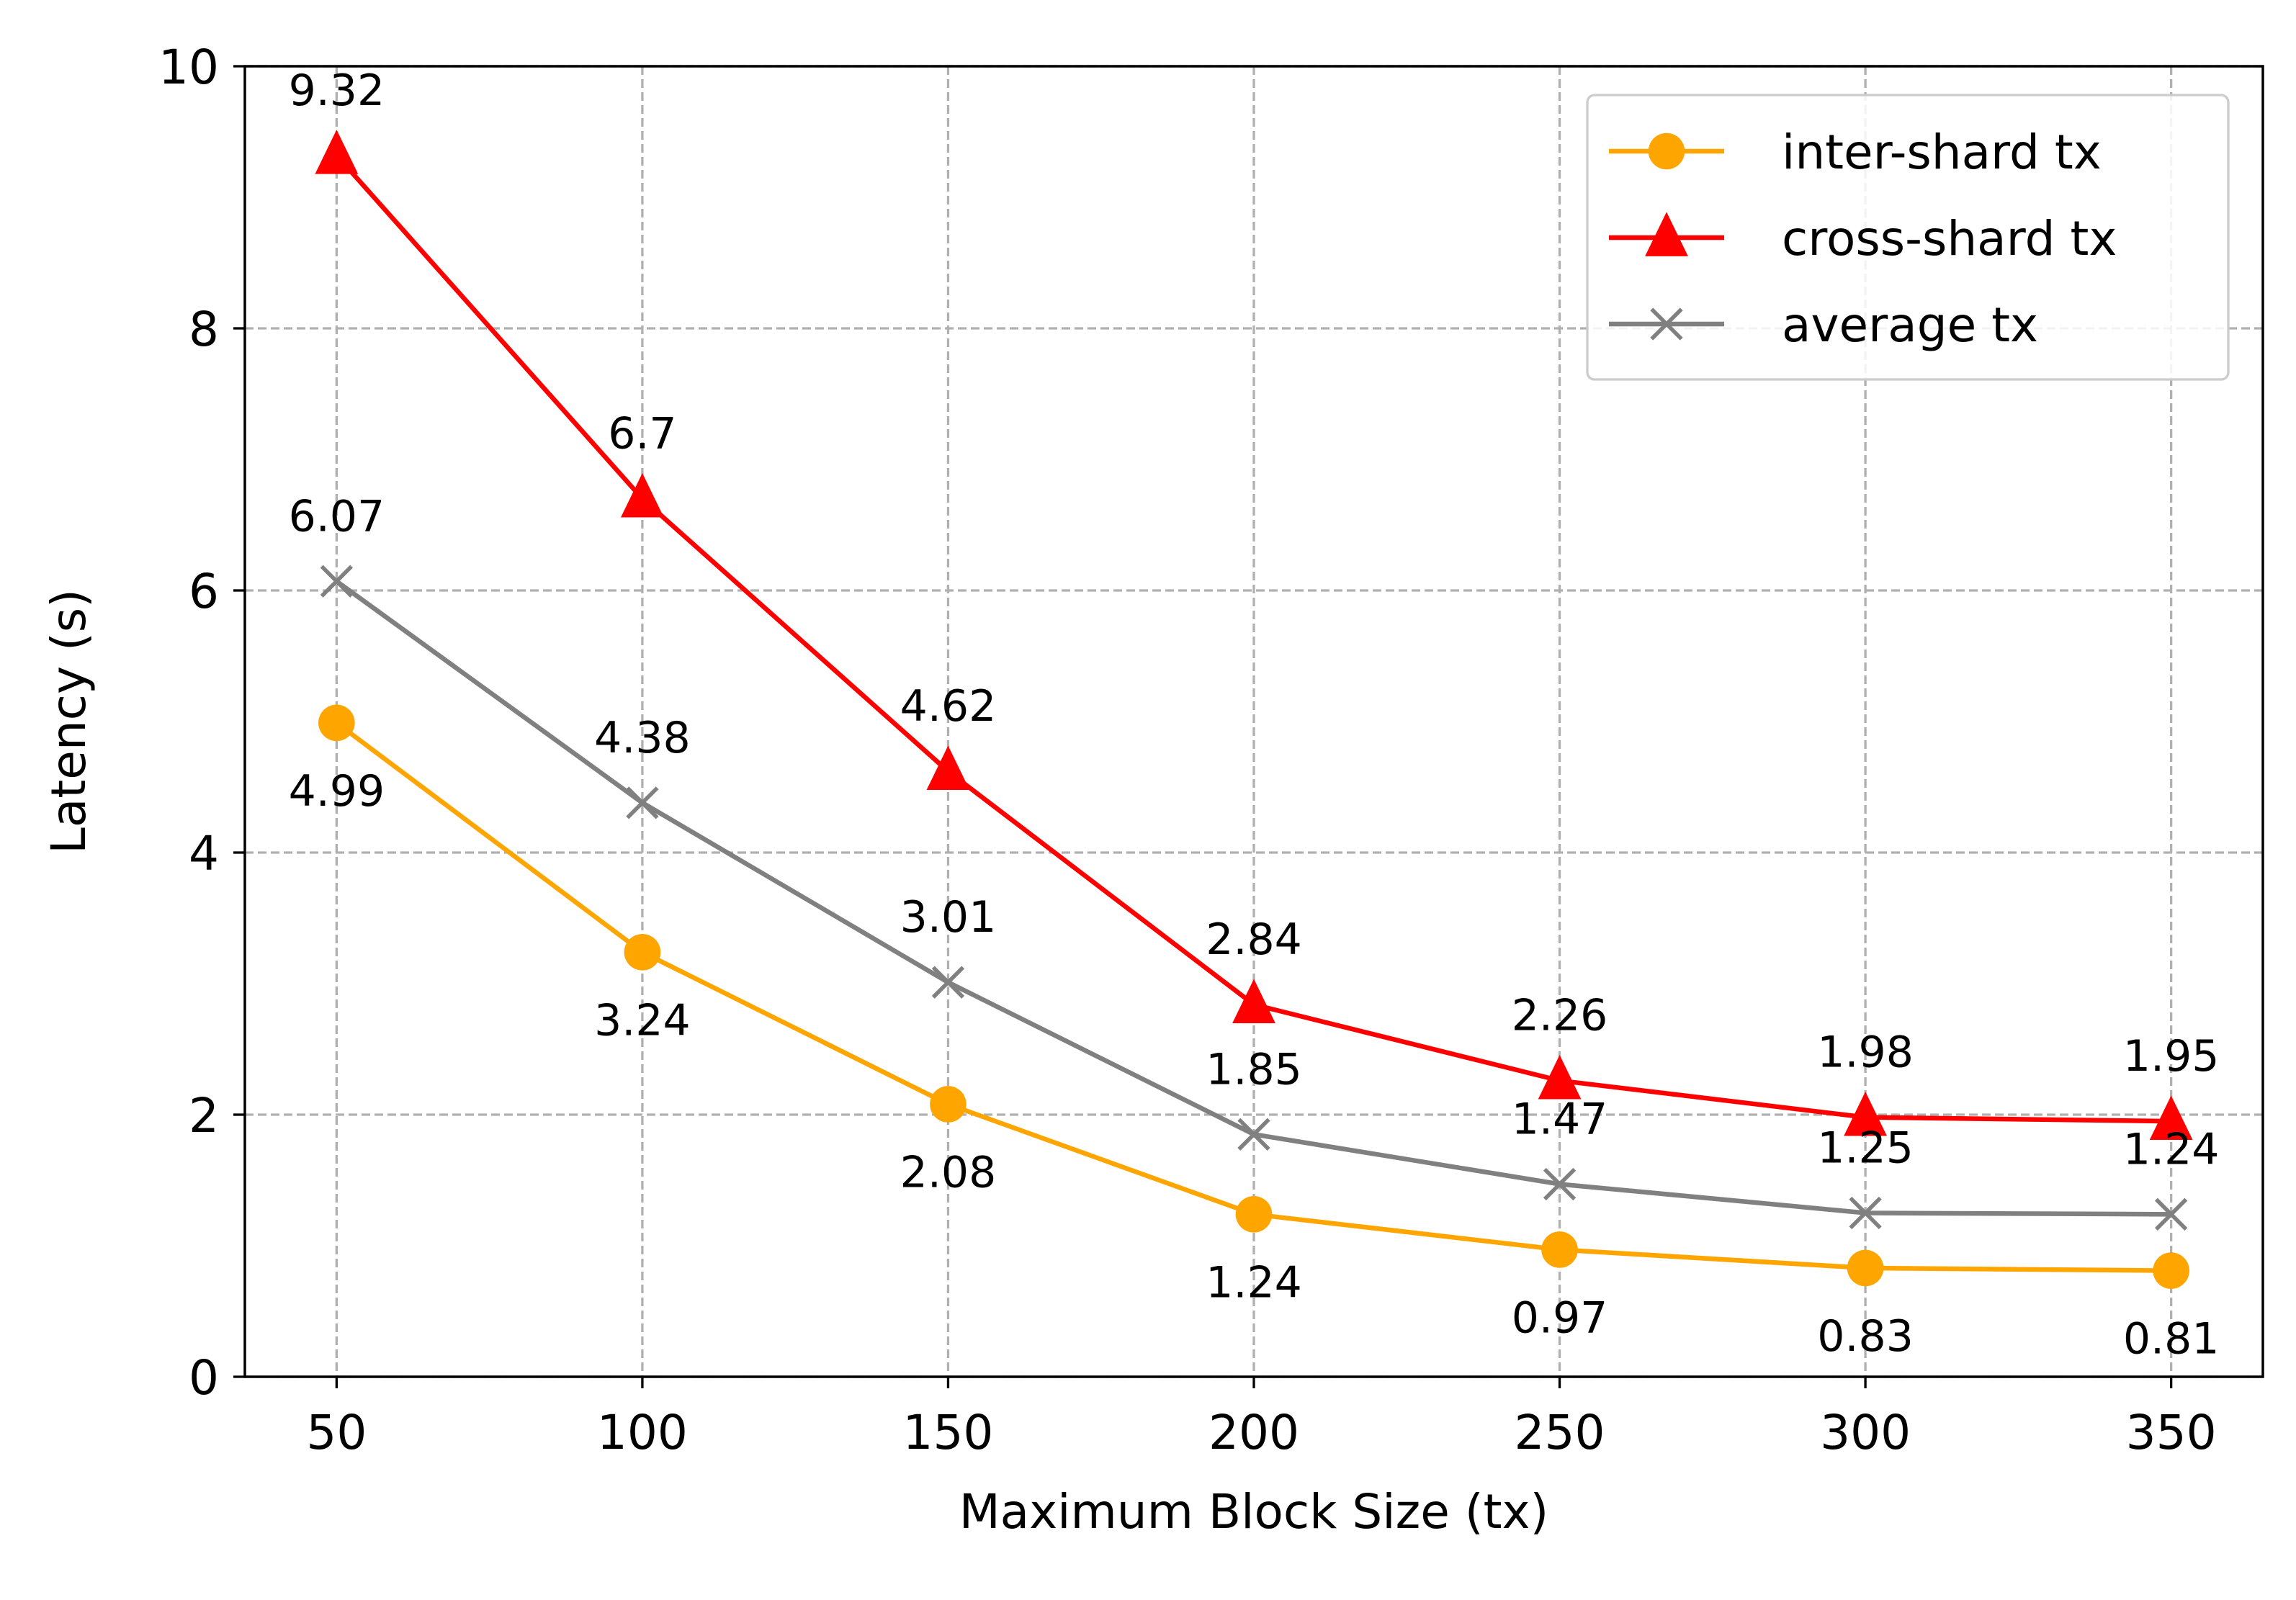  Describe the element at coordinates (1560, 1119) in the screenshot. I see `data-label: 1.47` at that location.